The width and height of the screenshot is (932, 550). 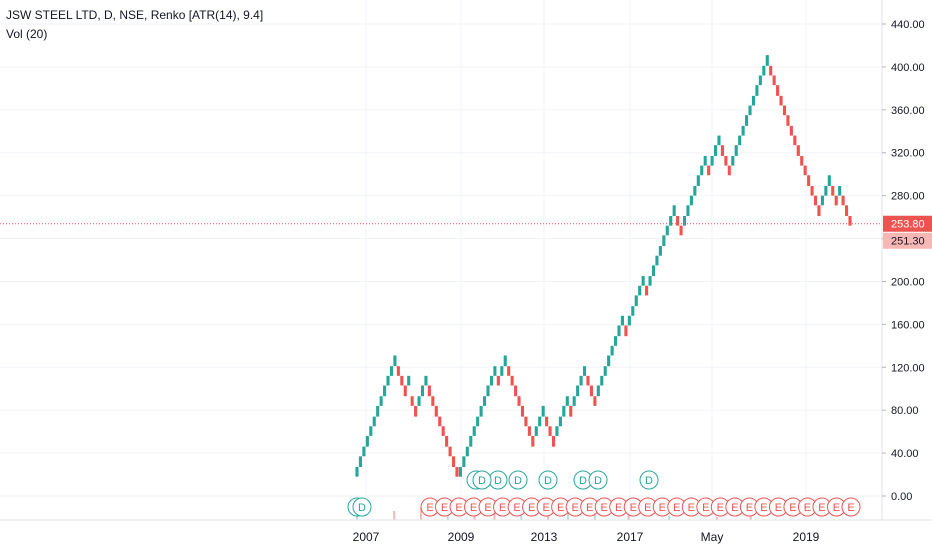 What do you see at coordinates (908, 197) in the screenshot?
I see `y-tick-label: 280.00` at bounding box center [908, 197].